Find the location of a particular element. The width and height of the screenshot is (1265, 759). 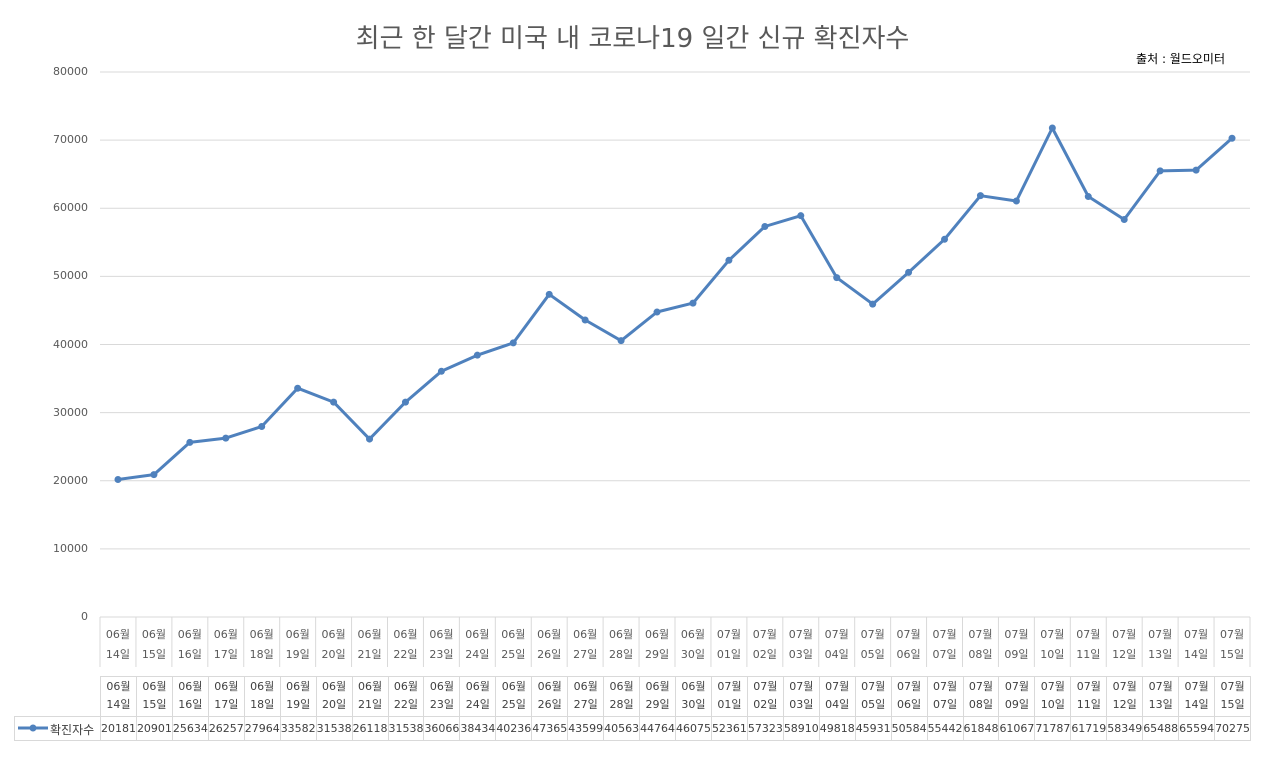

x-tick-label: 06월 16일 is located at coordinates (189, 644).